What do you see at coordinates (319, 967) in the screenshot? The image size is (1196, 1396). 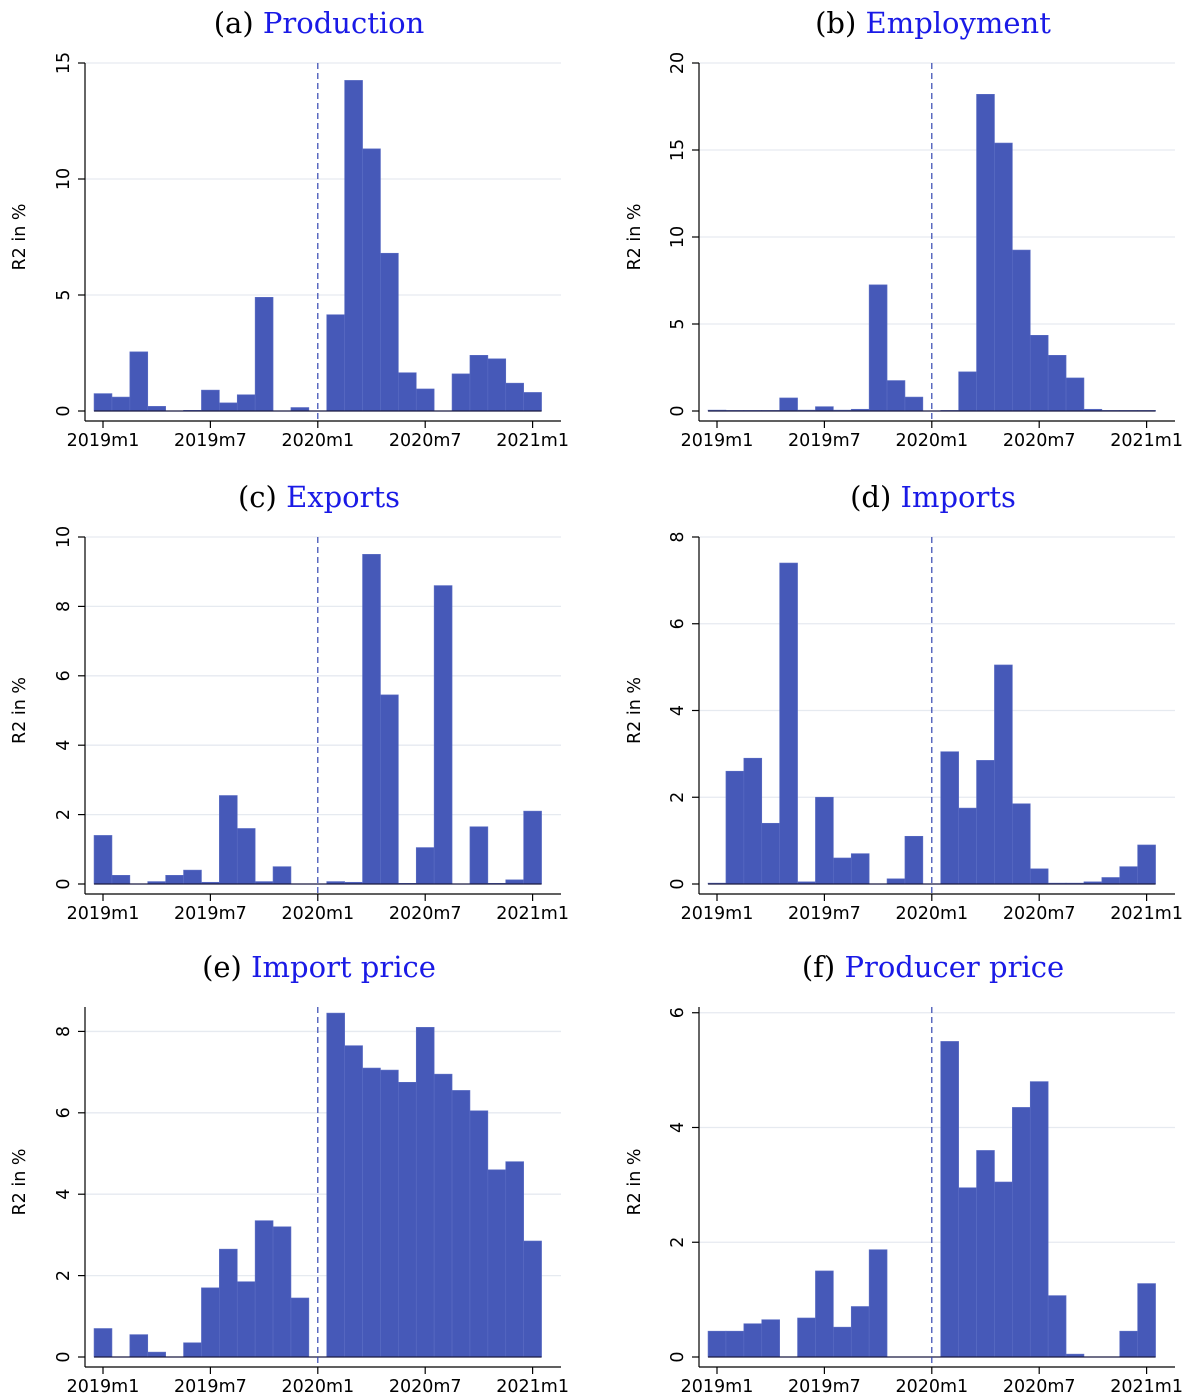 I see `panel-title: (e) Import price` at bounding box center [319, 967].